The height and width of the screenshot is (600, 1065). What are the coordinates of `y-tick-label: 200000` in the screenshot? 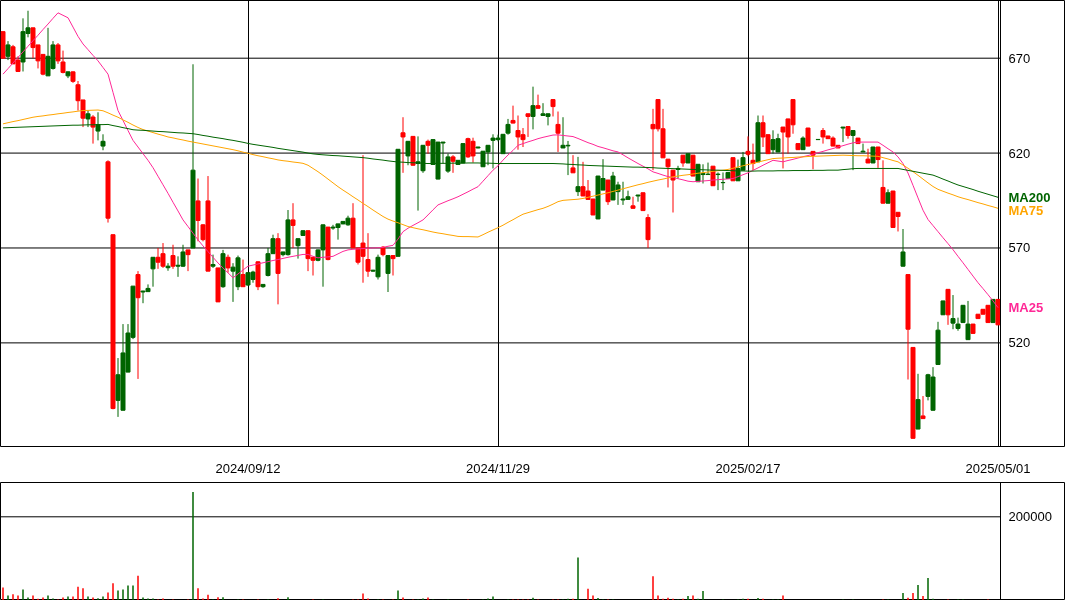 It's located at (1030, 517).